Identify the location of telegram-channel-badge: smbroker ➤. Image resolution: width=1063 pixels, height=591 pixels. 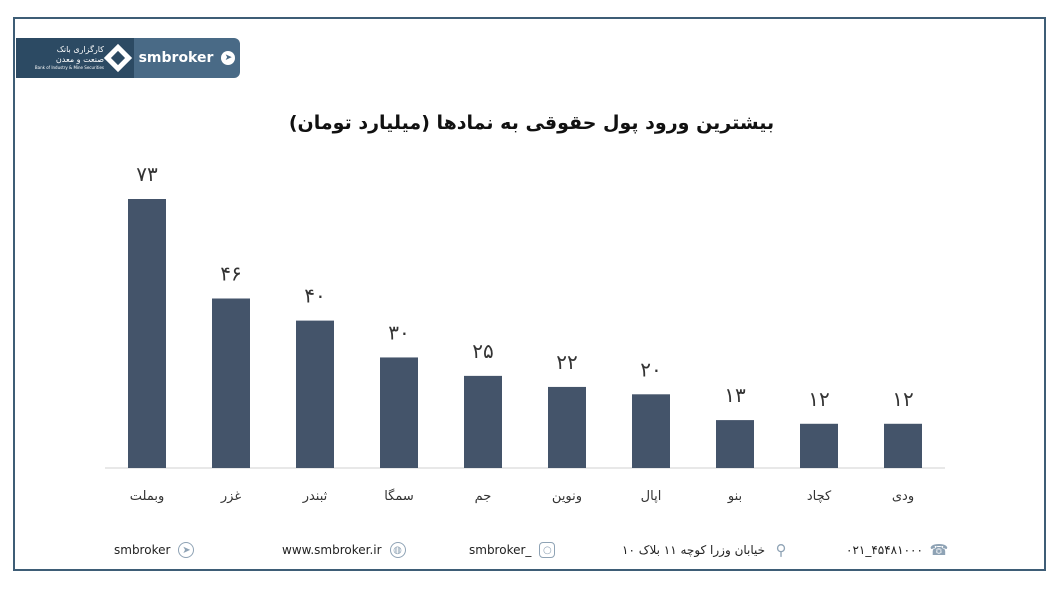
(187, 58).